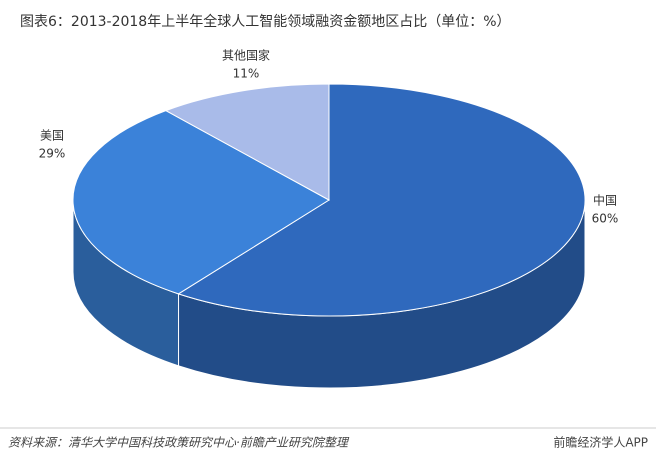 The width and height of the screenshot is (656, 465). Describe the element at coordinates (605, 200) in the screenshot. I see `slice-label: 中国` at that location.